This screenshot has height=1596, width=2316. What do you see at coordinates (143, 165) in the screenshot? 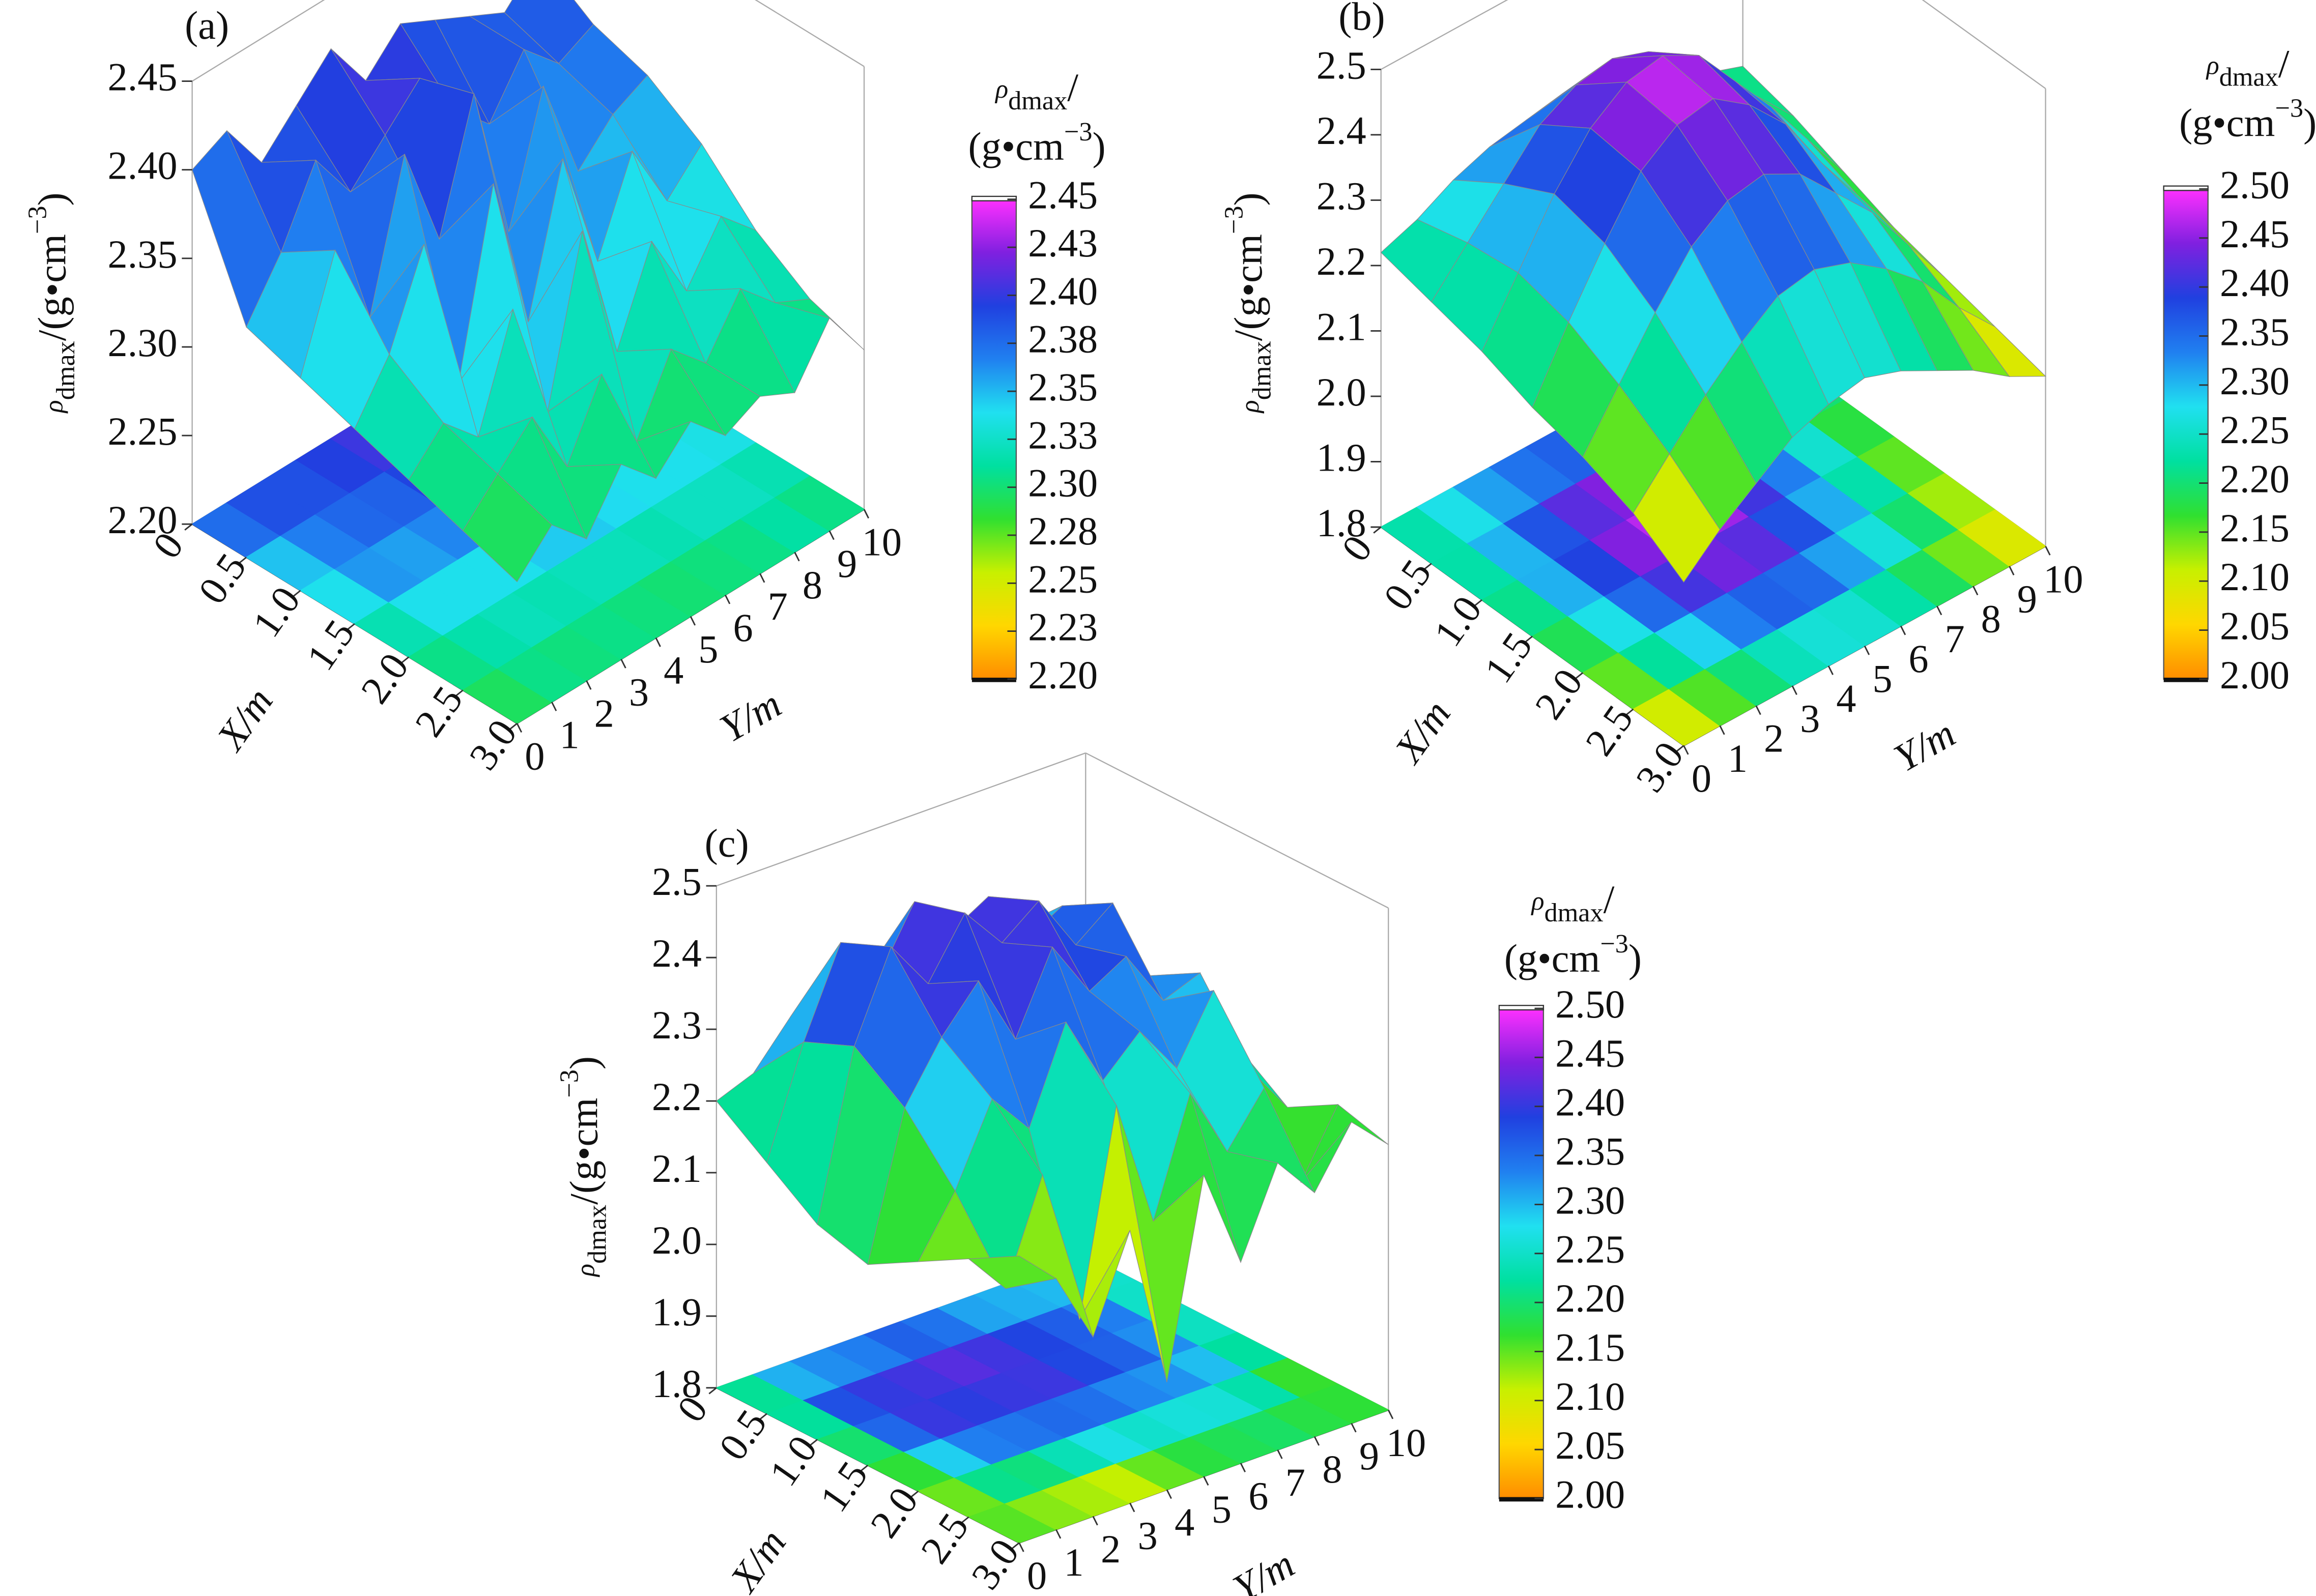
I see `z-tick-label: 2.40` at bounding box center [143, 165].